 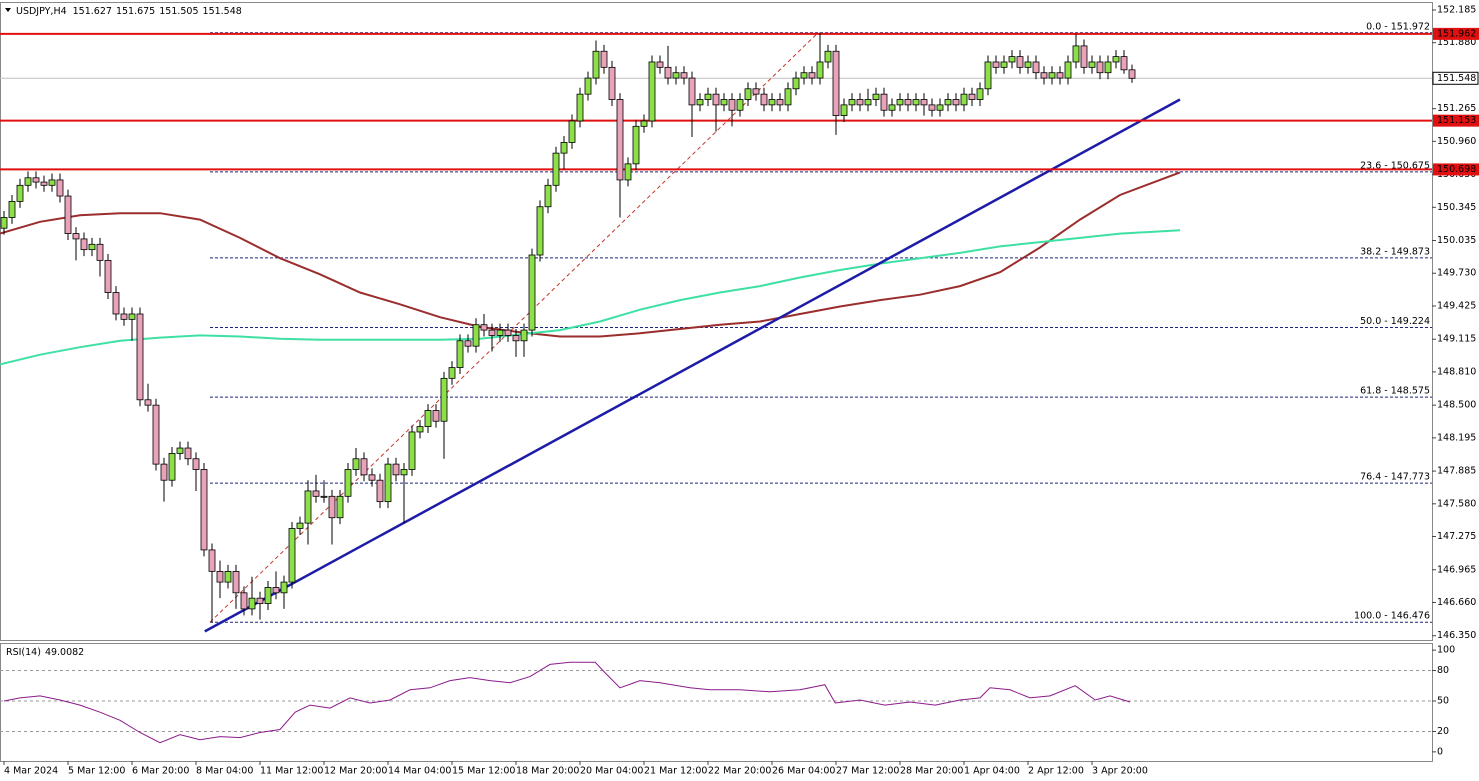 I want to click on low-price: 151.505, so click(x=178, y=11).